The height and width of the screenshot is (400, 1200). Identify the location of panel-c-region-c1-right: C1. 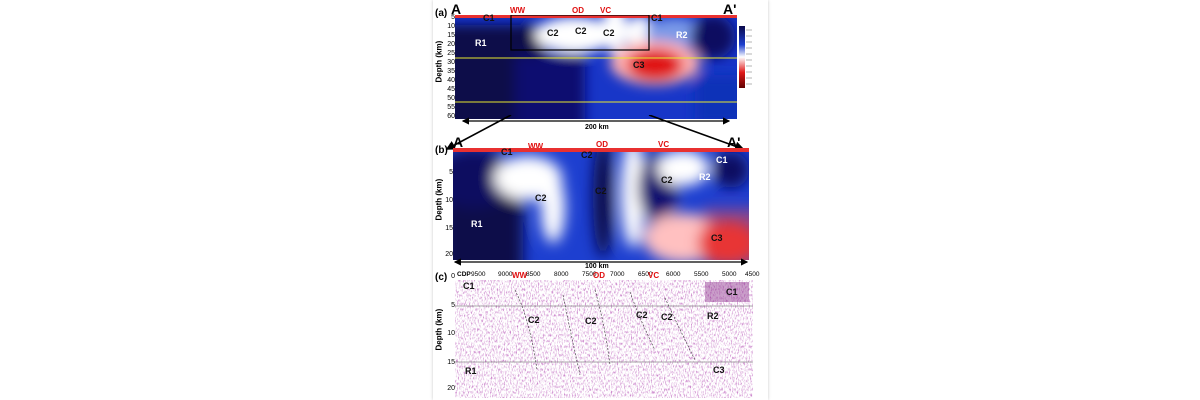
(732, 292).